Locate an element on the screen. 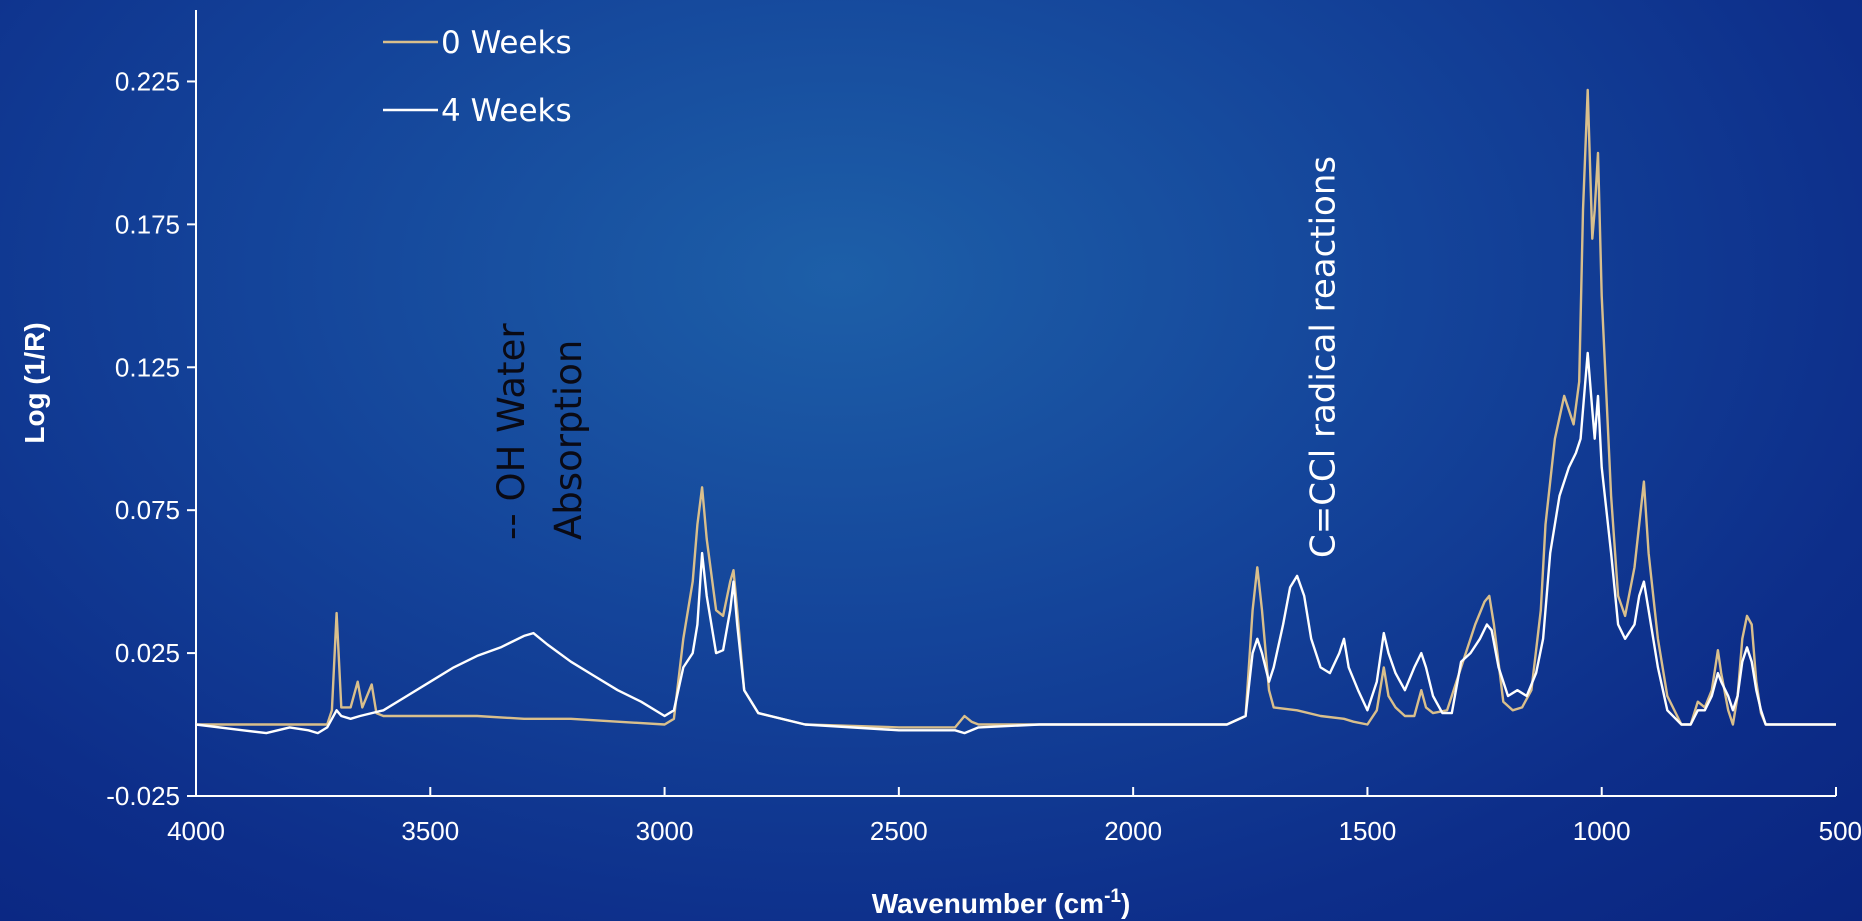  y-tick-label: 0.225 is located at coordinates (147, 81).